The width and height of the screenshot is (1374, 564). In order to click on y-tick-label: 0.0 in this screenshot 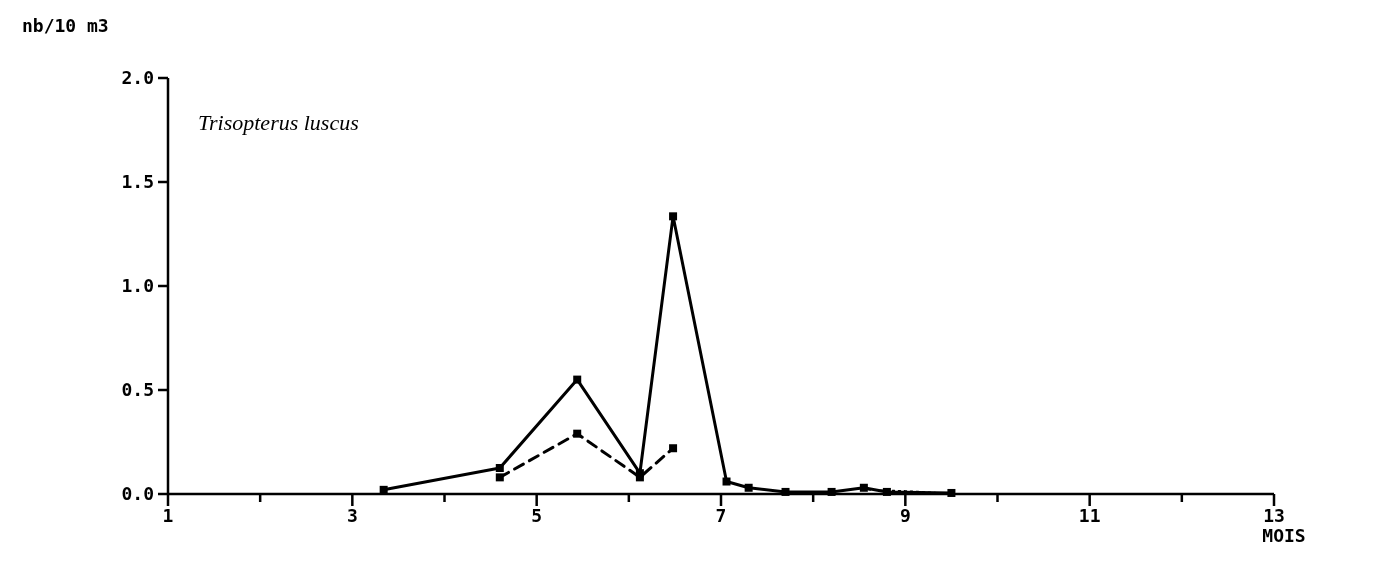, I will do `click(137, 493)`.